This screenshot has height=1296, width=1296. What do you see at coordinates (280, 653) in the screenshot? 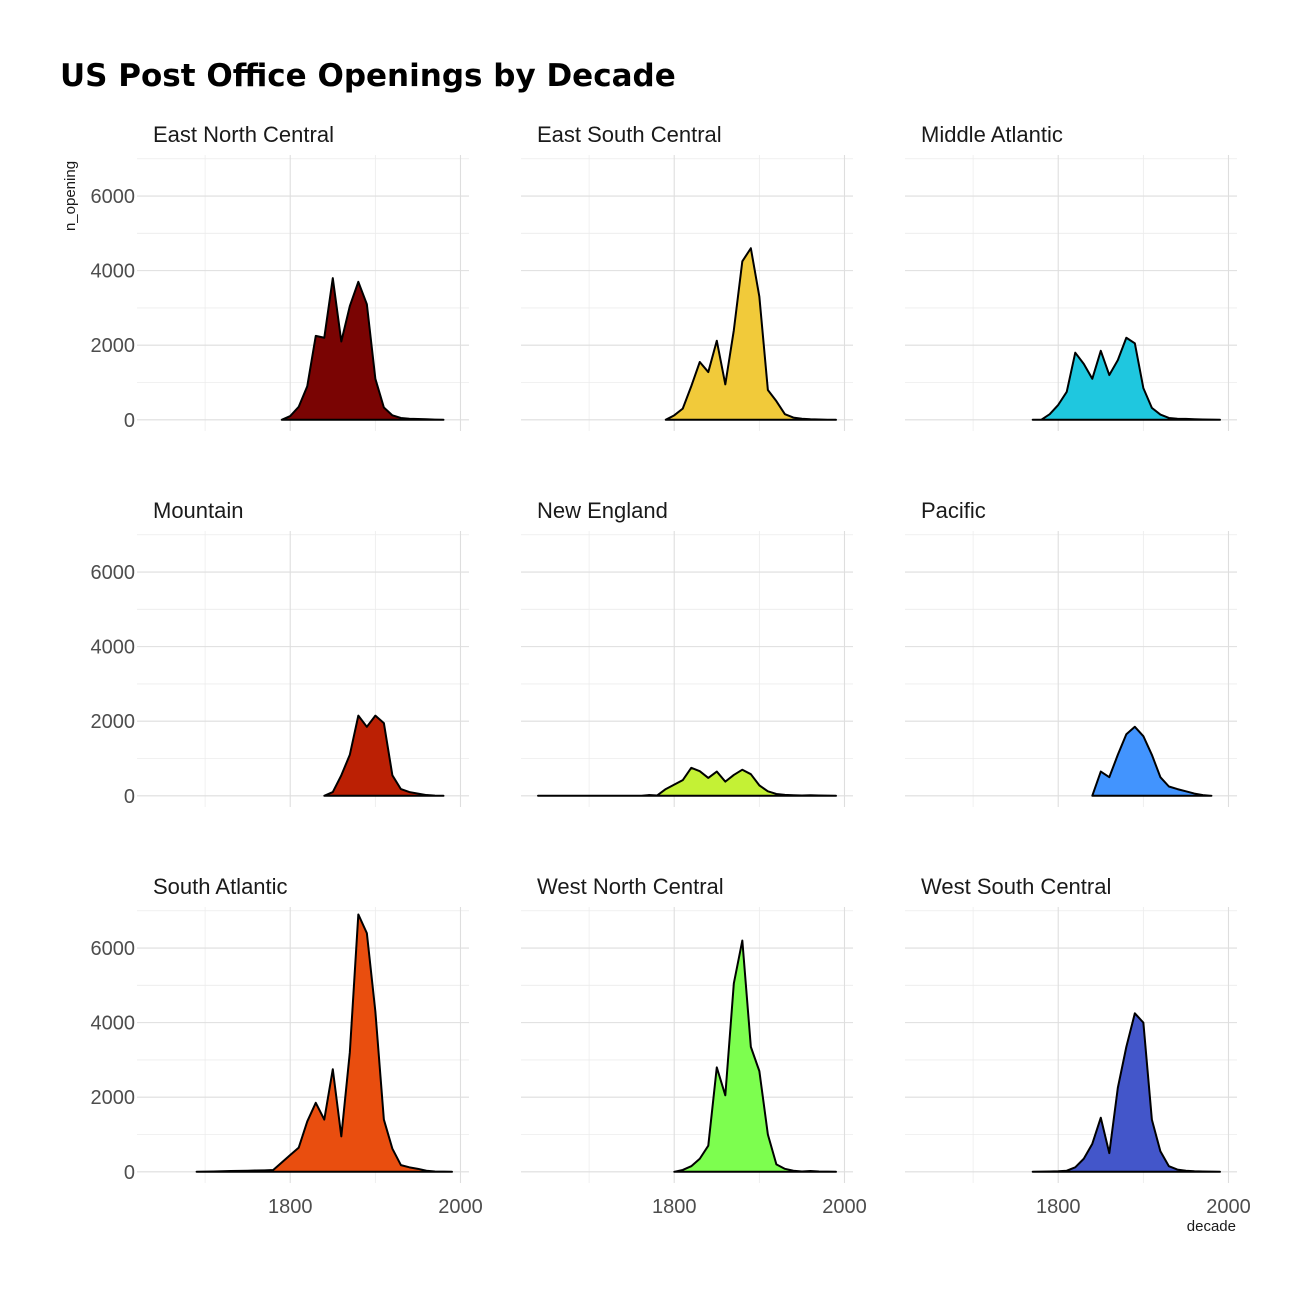
I see `panel-mountain: Mountain 0 2000 4000 6000` at bounding box center [280, 653].